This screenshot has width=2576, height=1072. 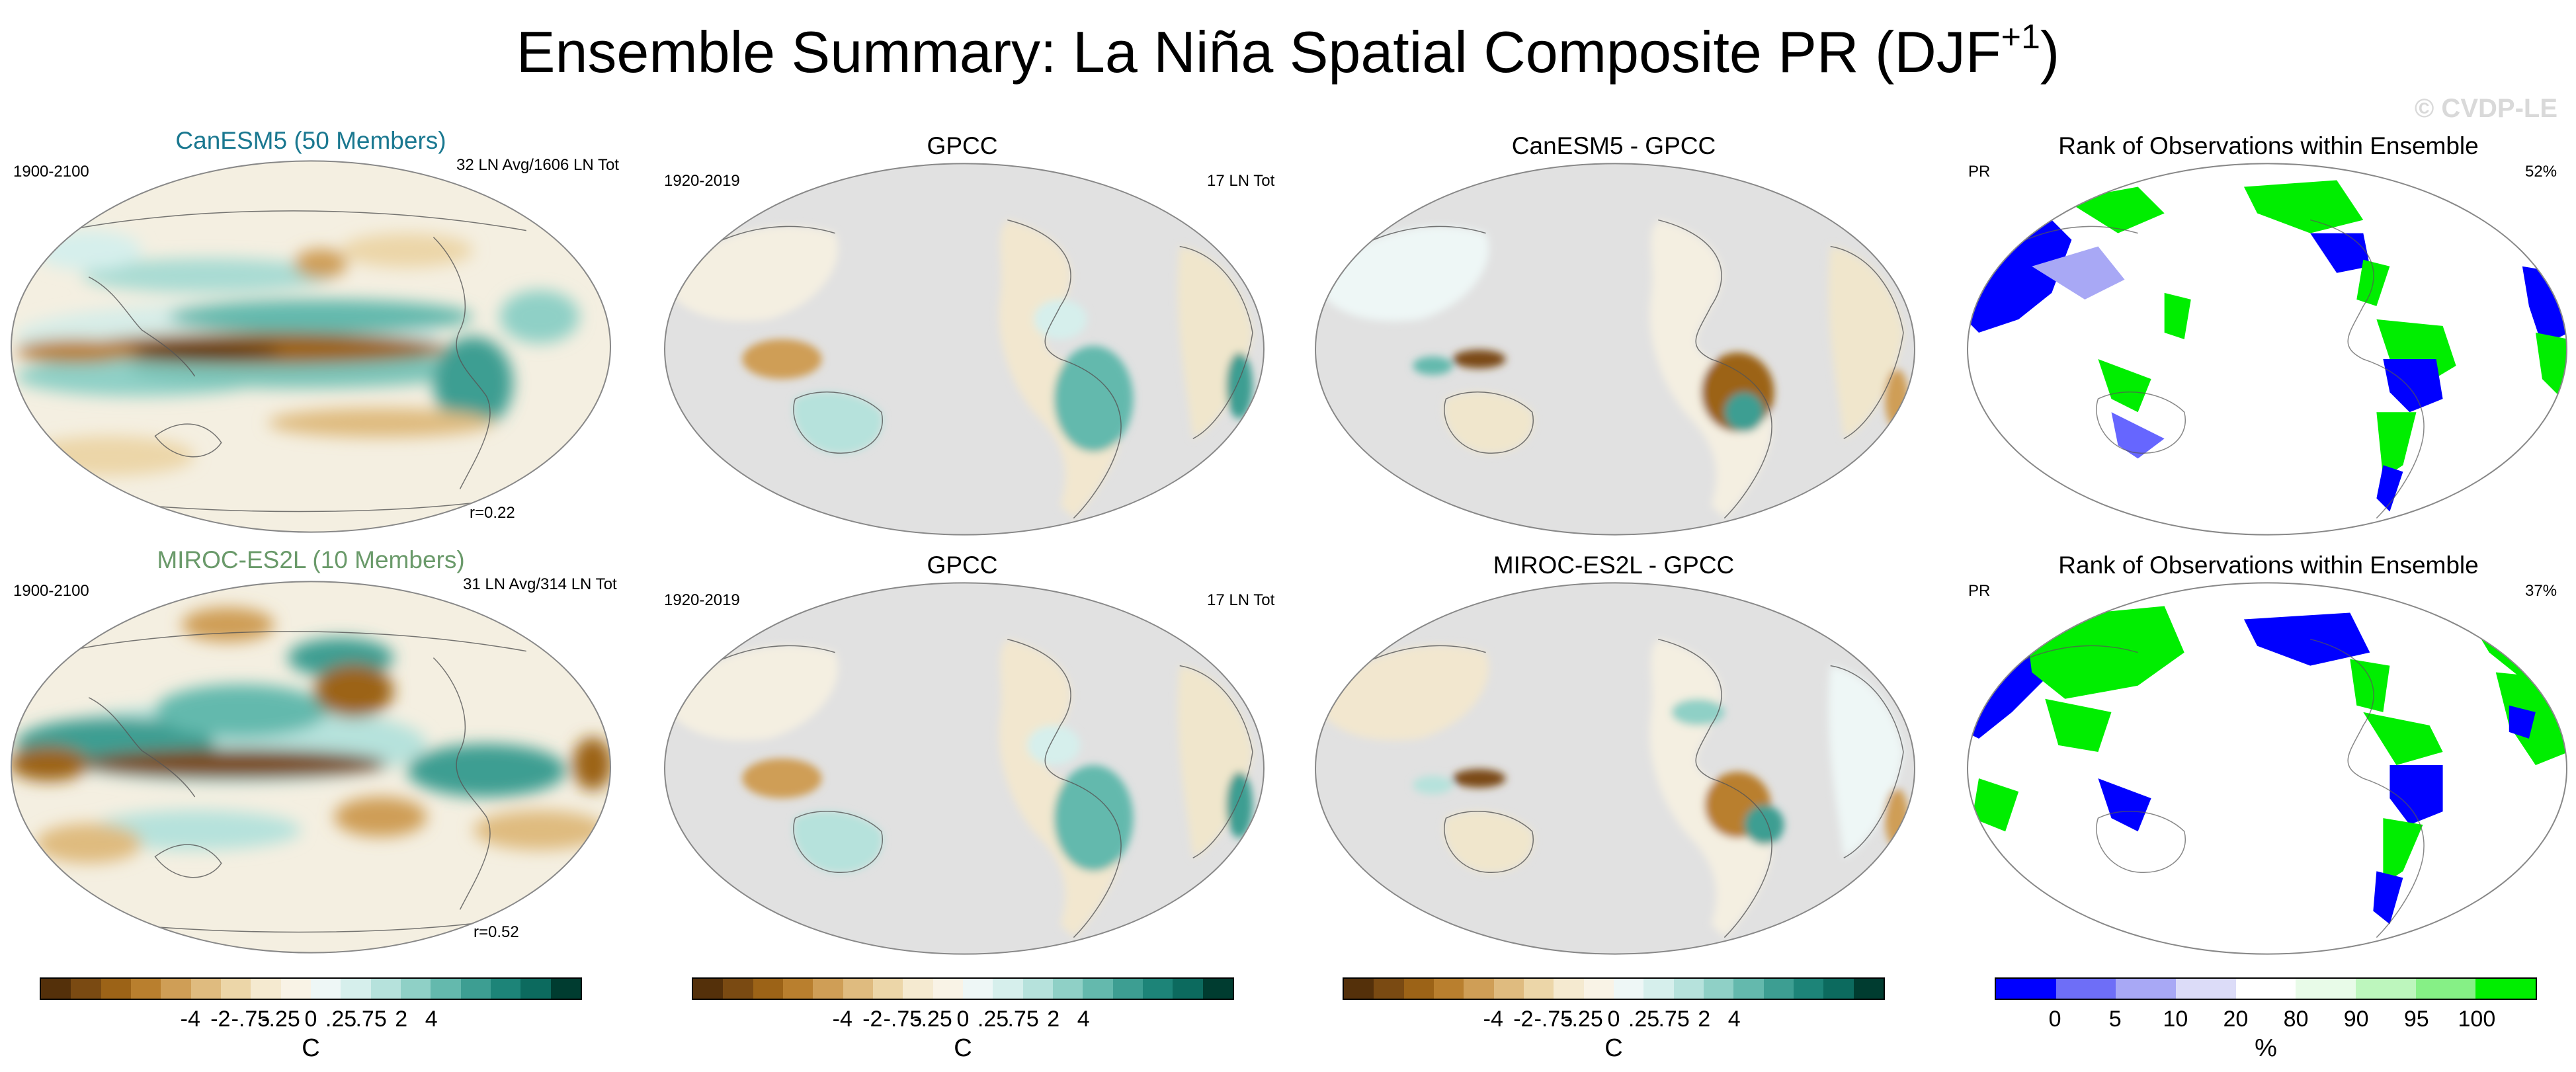 I want to click on model-correlation: r=0.22, so click(x=492, y=513).